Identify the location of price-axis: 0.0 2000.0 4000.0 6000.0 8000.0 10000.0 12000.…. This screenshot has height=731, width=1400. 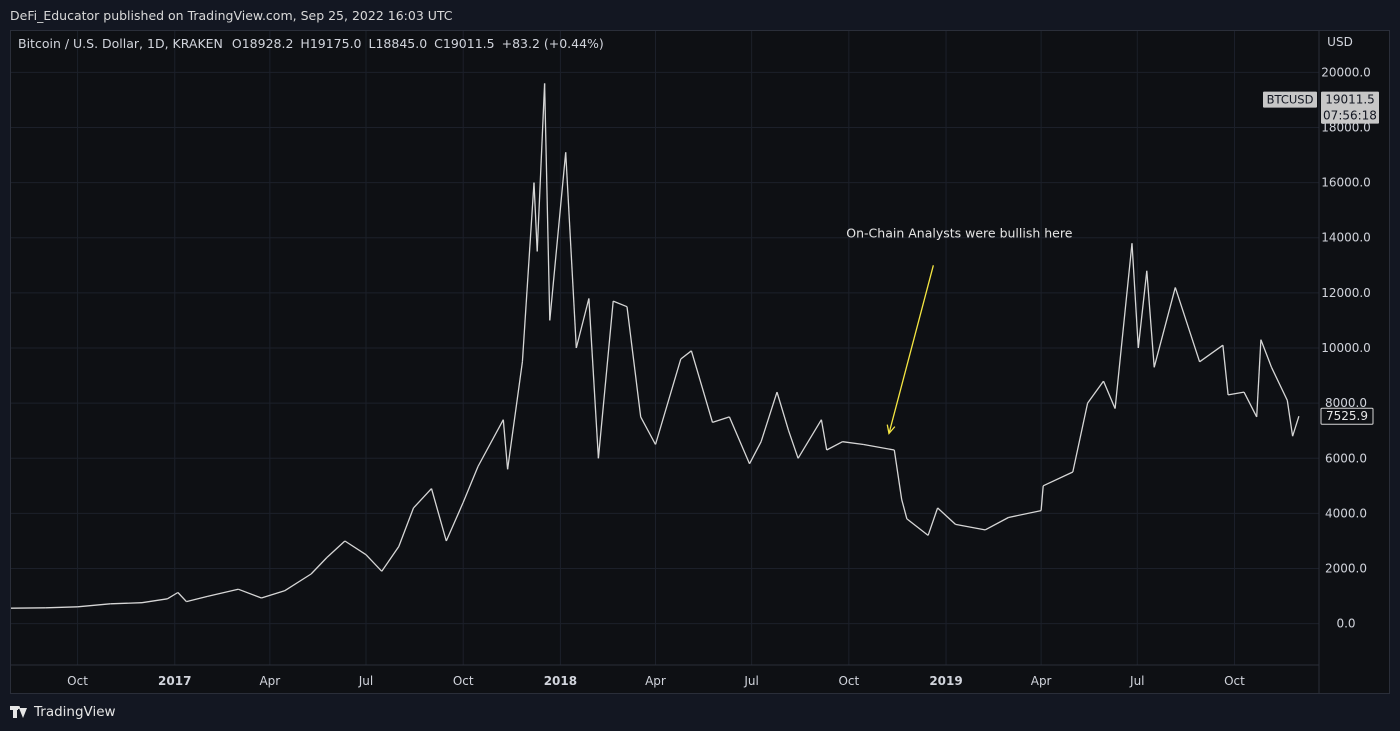
(1346, 347).